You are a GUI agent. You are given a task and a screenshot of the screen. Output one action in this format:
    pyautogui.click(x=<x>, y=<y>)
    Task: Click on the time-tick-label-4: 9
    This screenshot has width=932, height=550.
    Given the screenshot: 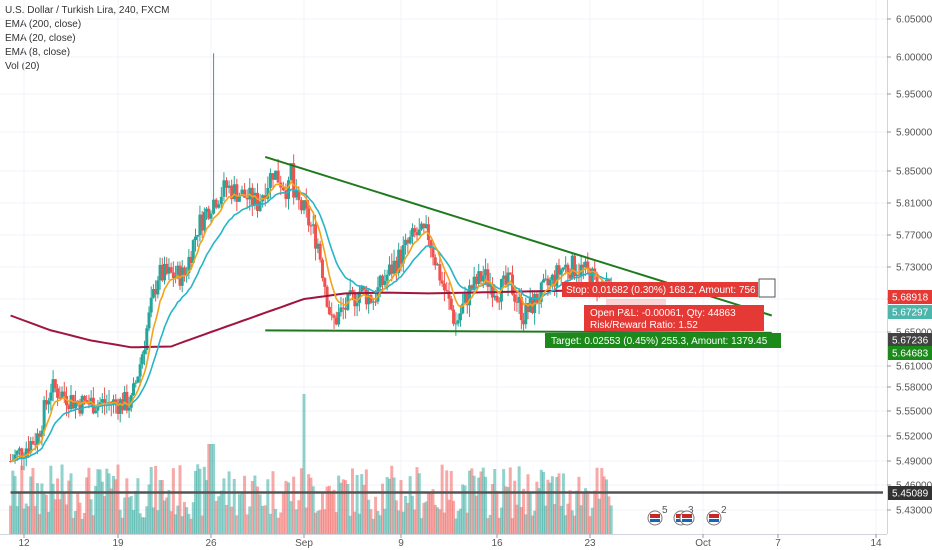 What is the action you would take?
    pyautogui.click(x=401, y=543)
    